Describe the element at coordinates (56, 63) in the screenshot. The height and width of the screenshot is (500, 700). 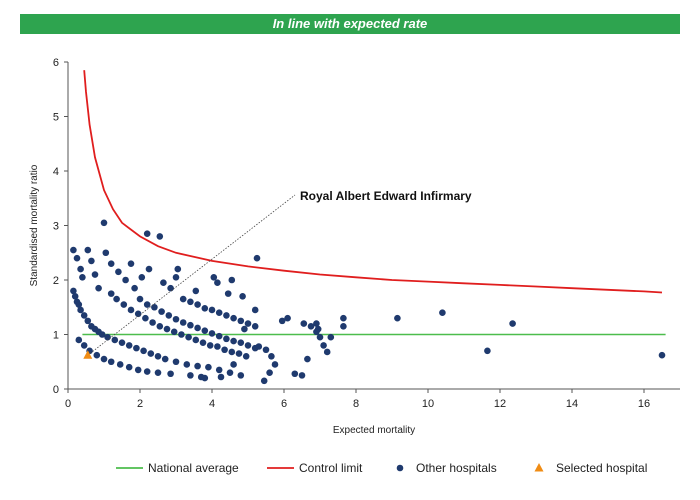
I see `y-tick-label: 6` at that location.